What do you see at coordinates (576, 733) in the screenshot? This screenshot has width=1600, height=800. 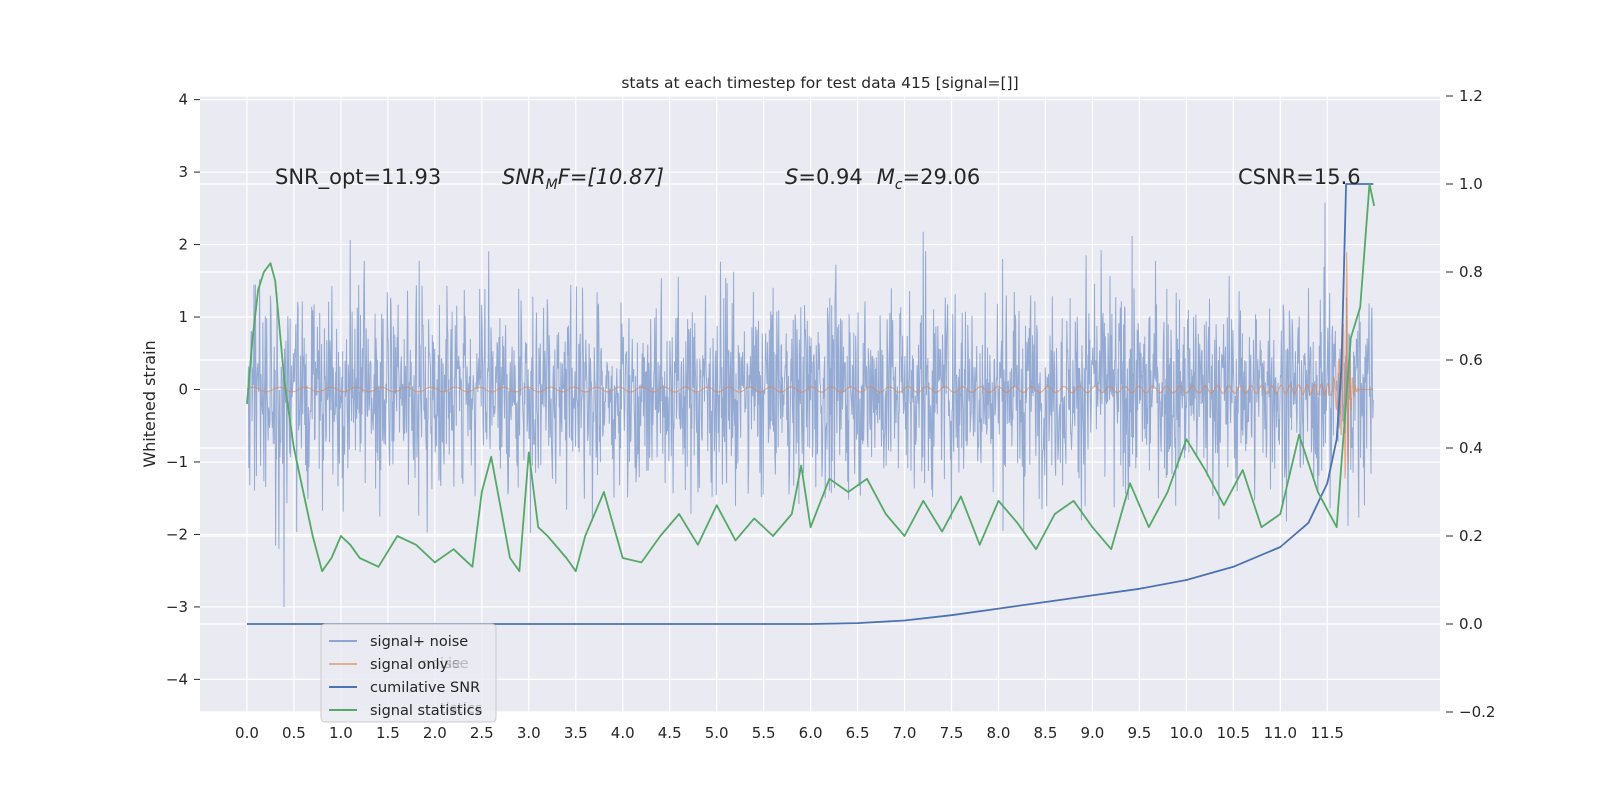 I see `x-tick-label: 3.5` at bounding box center [576, 733].